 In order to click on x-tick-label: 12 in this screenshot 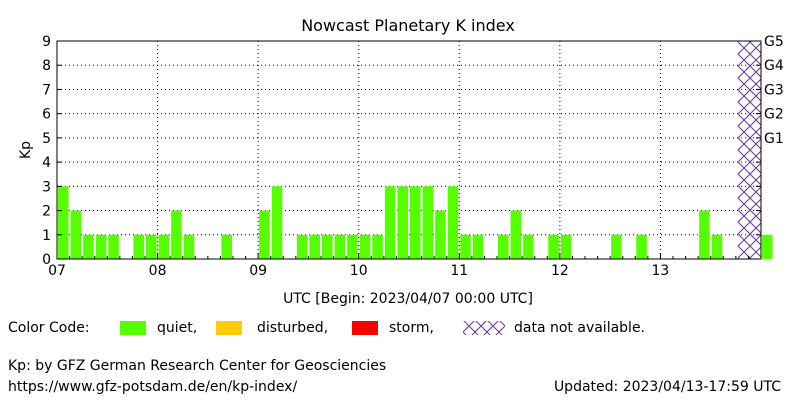, I will do `click(560, 271)`.